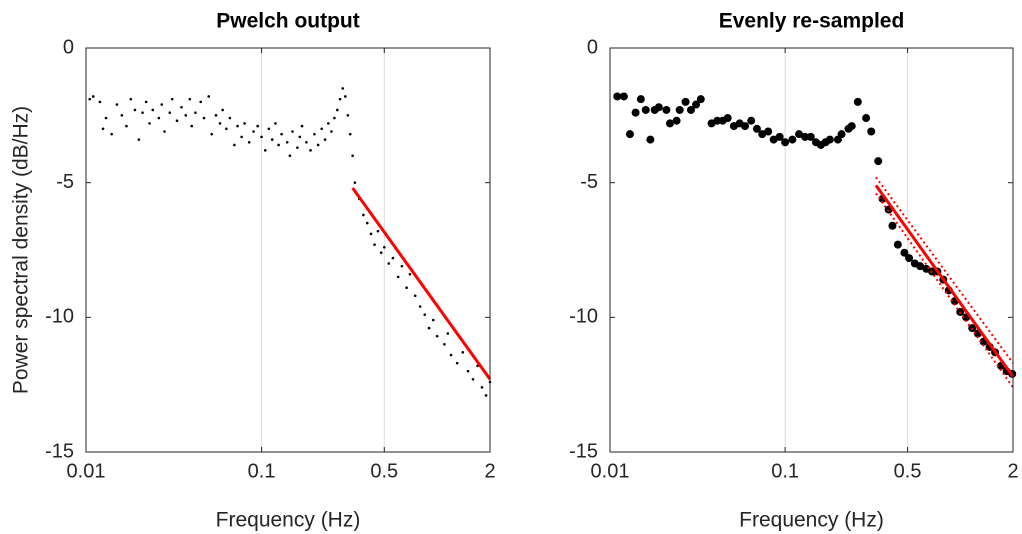 The image size is (1022, 534). I want to click on y-tick-label: -10, so click(583, 317).